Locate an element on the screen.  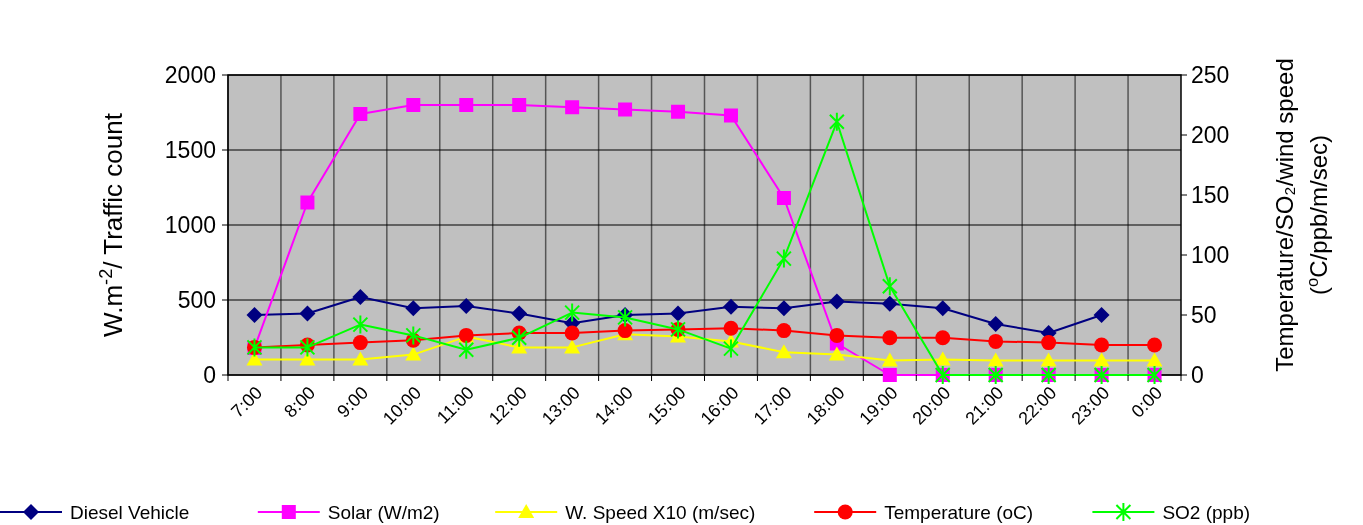
y2-tick-label: 250 is located at coordinates (1210, 75).